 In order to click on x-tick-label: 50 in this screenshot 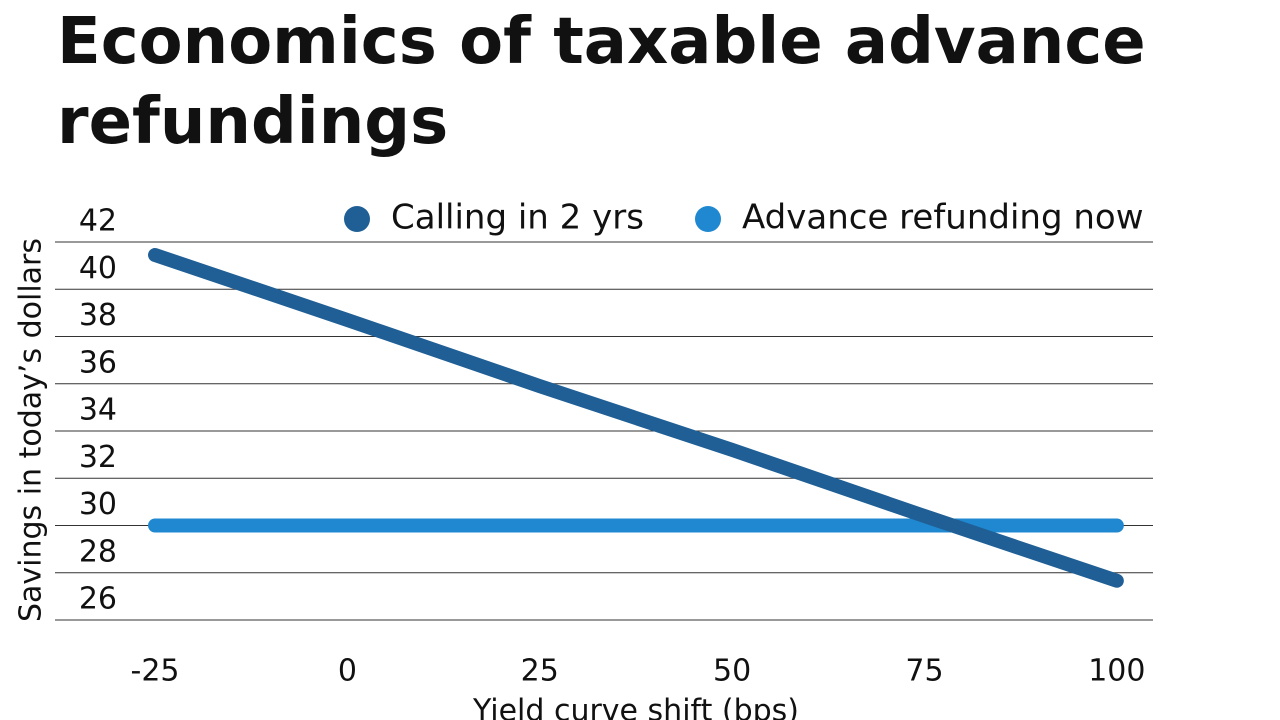, I will do `click(732, 671)`.